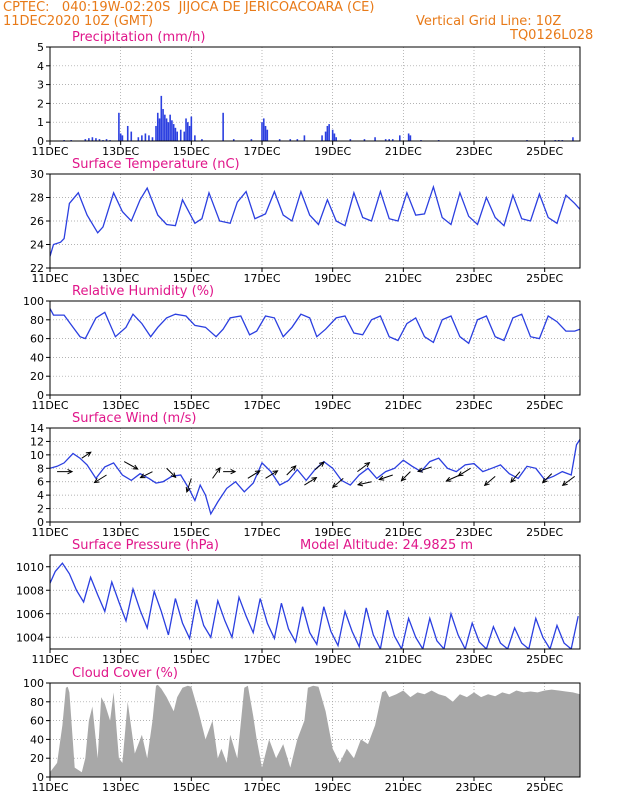 The height and width of the screenshot is (800, 618). Describe the element at coordinates (37, 376) in the screenshot. I see `y-tick-label: 20` at that location.